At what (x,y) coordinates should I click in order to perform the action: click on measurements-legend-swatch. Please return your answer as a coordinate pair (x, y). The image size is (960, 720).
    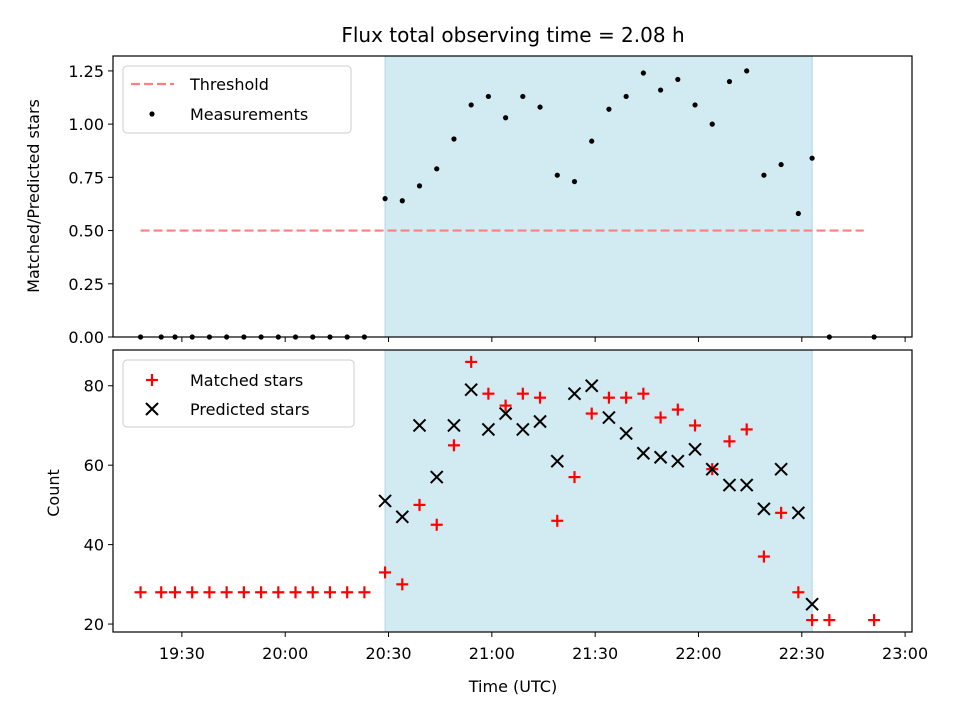
    Looking at the image, I should click on (152, 114).